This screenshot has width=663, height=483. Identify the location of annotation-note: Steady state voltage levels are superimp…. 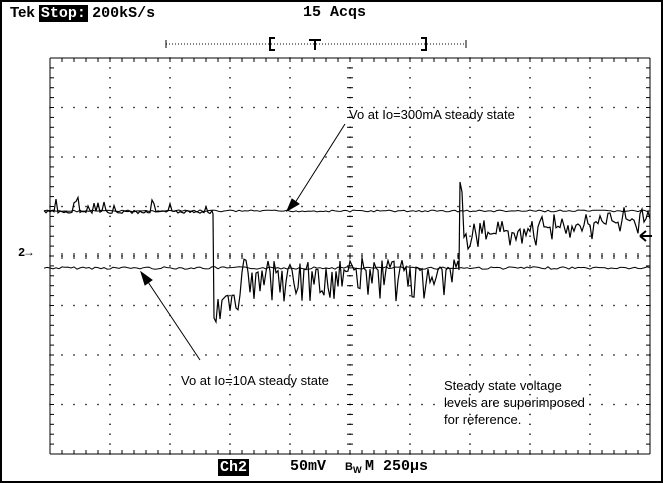
(514, 402).